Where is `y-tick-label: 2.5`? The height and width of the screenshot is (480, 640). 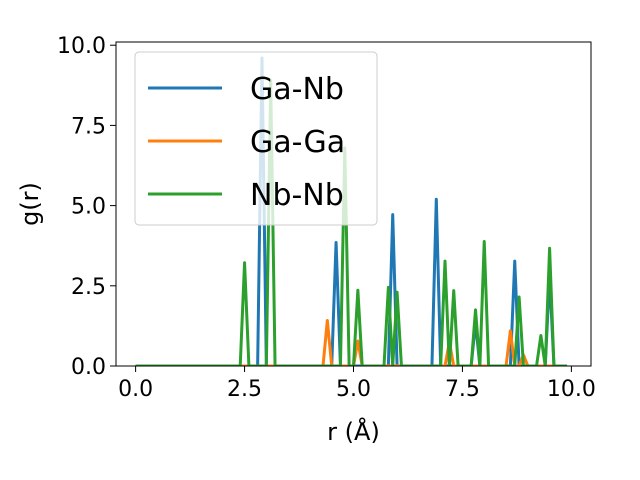 y-tick-label: 2.5 is located at coordinates (88, 287).